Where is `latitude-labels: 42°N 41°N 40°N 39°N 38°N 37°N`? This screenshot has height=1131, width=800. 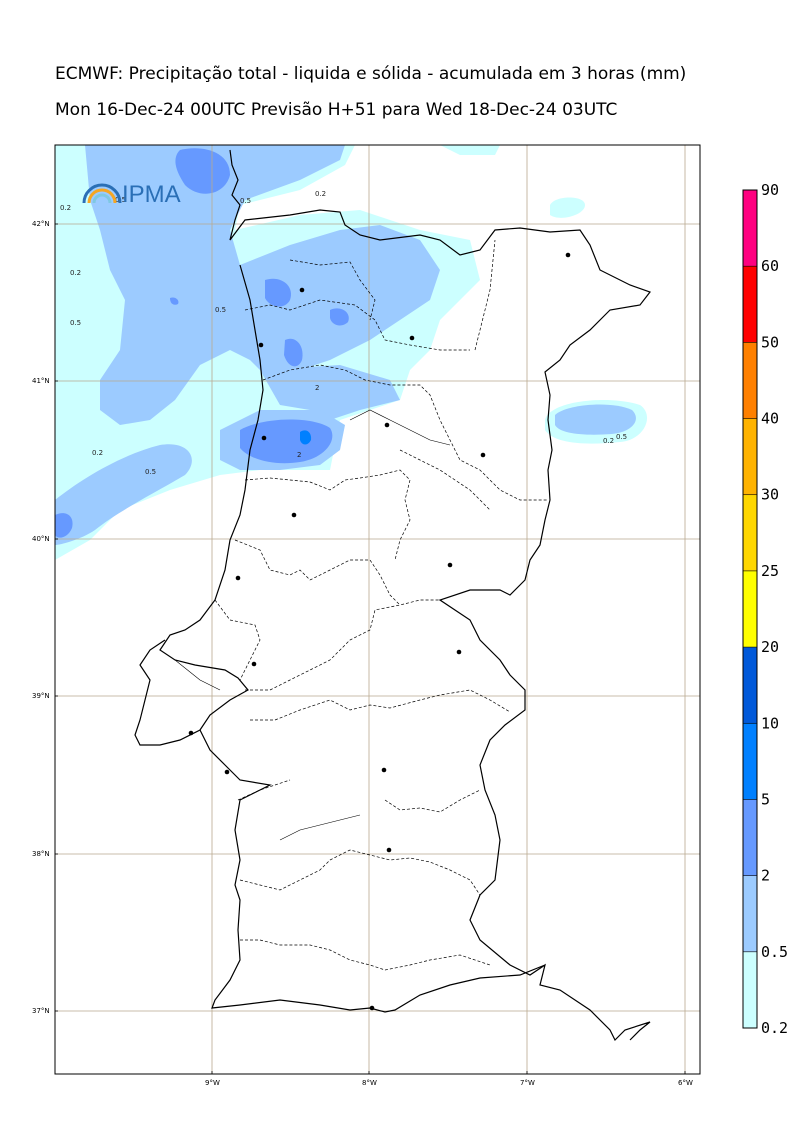 latitude-labels: 42°N 41°N 40°N 39°N 38°N 37°N is located at coordinates (41, 617).